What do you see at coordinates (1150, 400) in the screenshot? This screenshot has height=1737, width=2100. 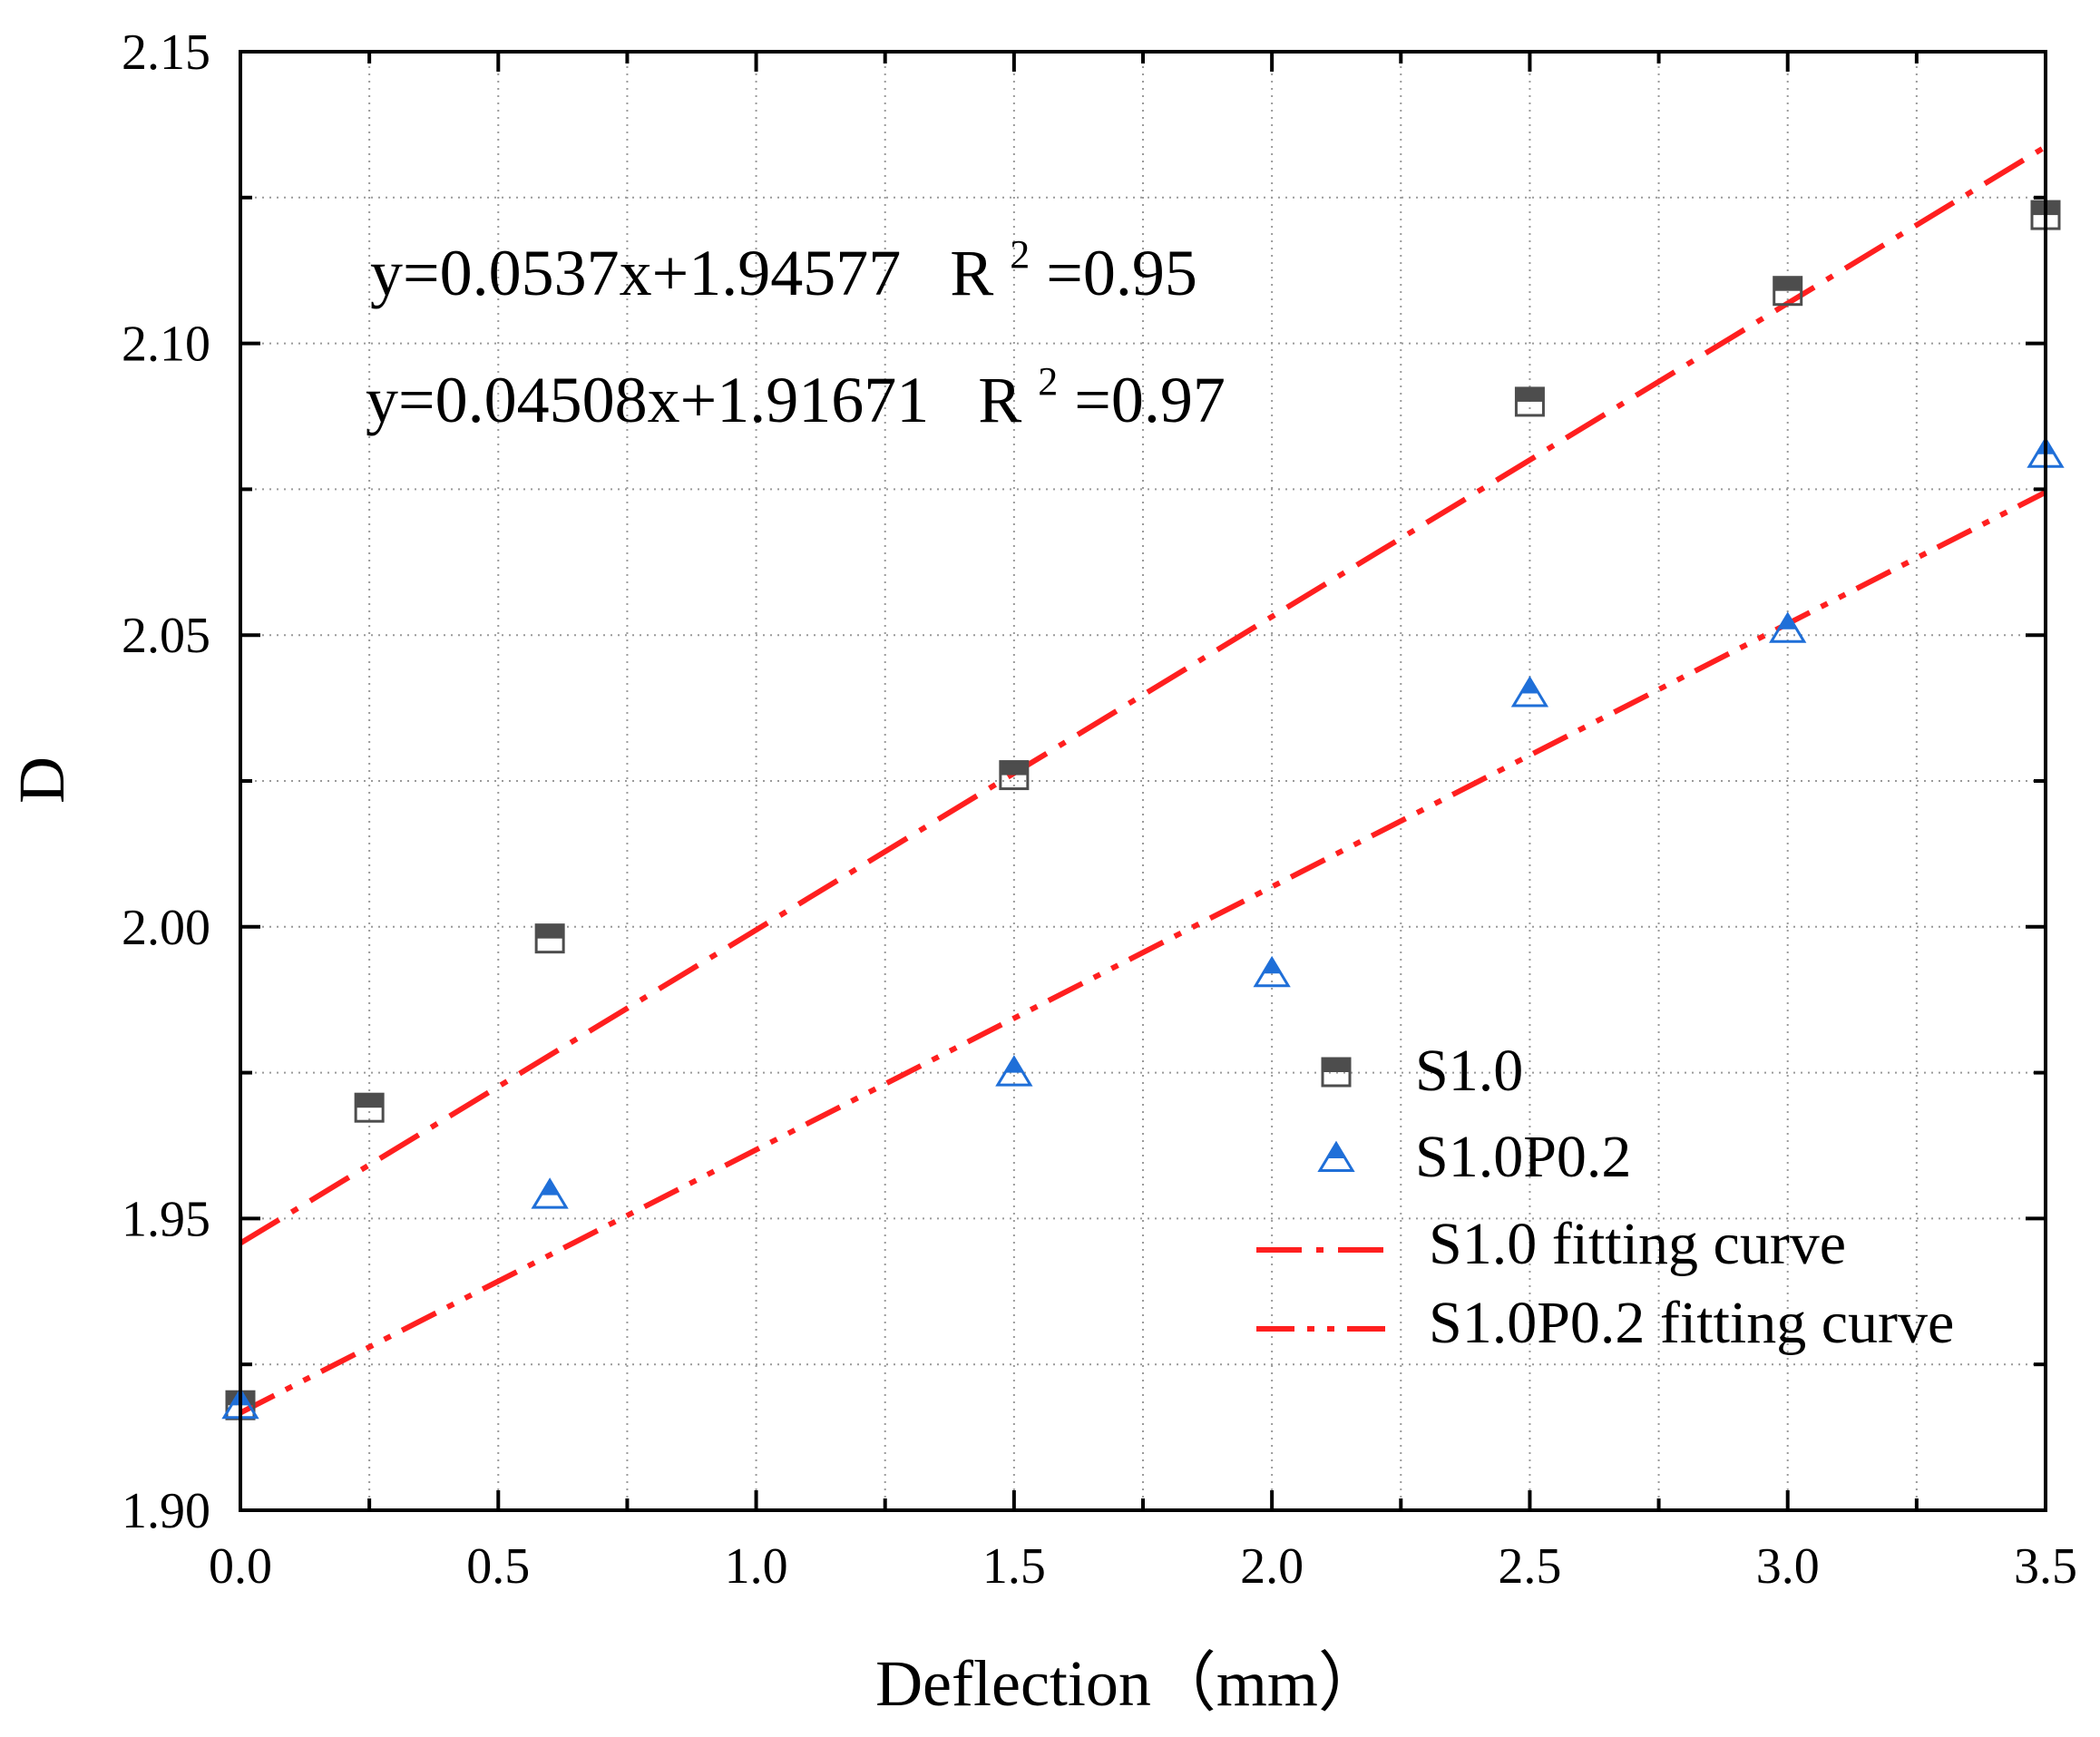 I see `equation-s1-0p0-2-r-value: =0.97` at bounding box center [1150, 400].